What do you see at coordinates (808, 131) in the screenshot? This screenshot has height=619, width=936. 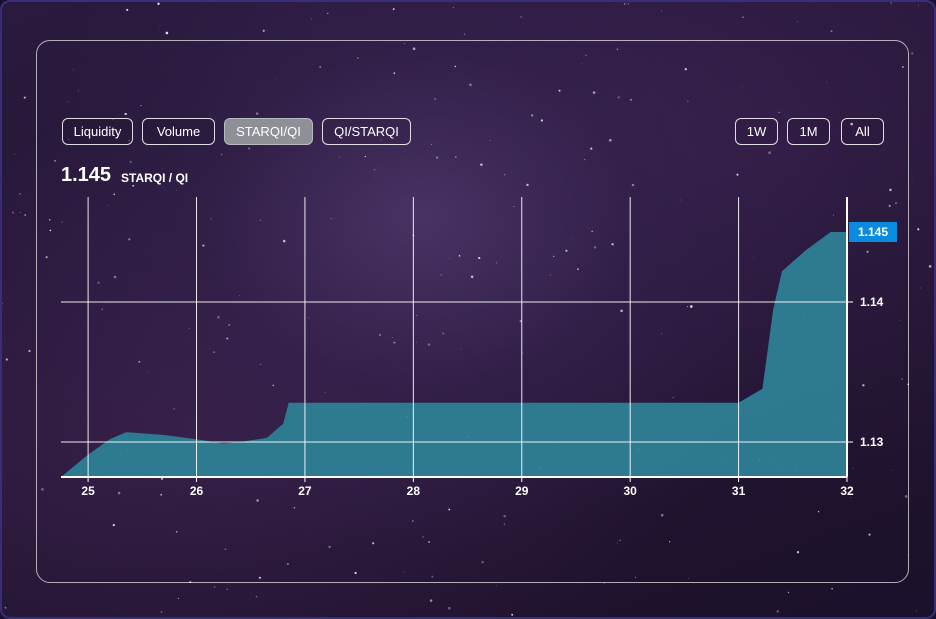 I see `range-1m-button: 1M` at bounding box center [808, 131].